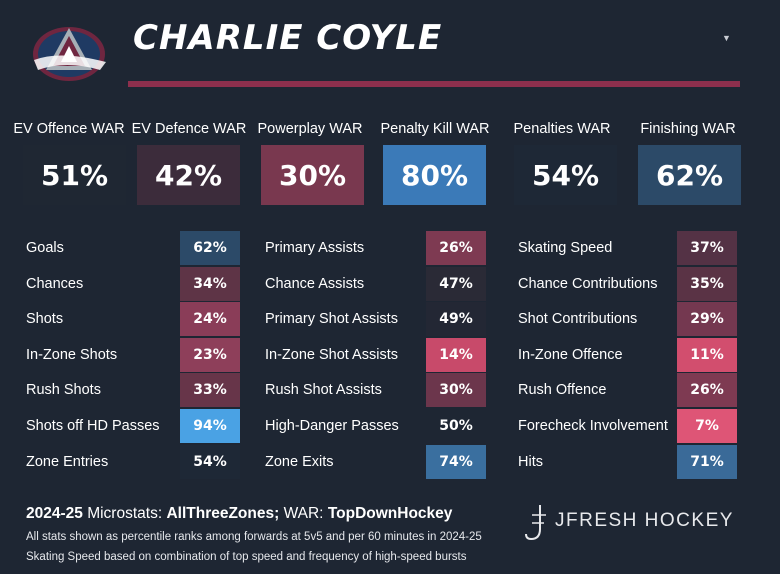 This screenshot has height=574, width=780. Describe the element at coordinates (210, 248) in the screenshot. I see `stat-value: 62%` at that location.